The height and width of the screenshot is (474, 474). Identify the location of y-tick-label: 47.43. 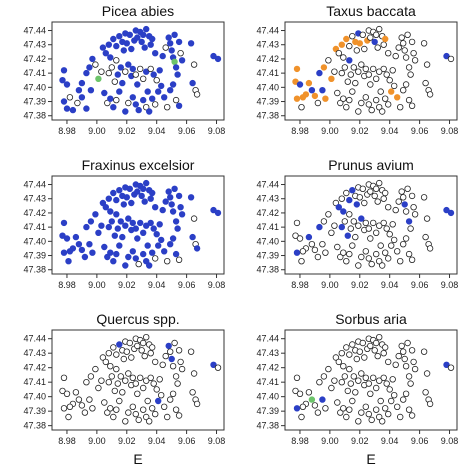
(34, 199).